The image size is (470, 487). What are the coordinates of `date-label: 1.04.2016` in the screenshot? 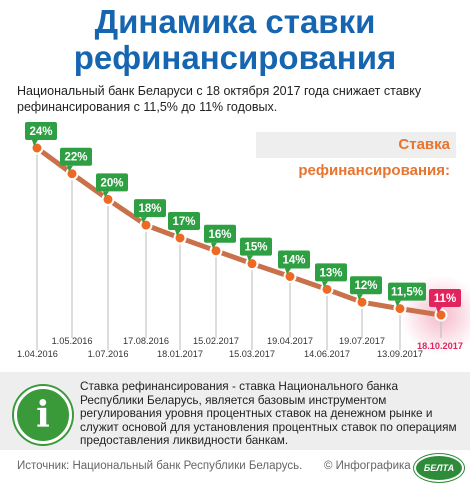 It's located at (37, 354).